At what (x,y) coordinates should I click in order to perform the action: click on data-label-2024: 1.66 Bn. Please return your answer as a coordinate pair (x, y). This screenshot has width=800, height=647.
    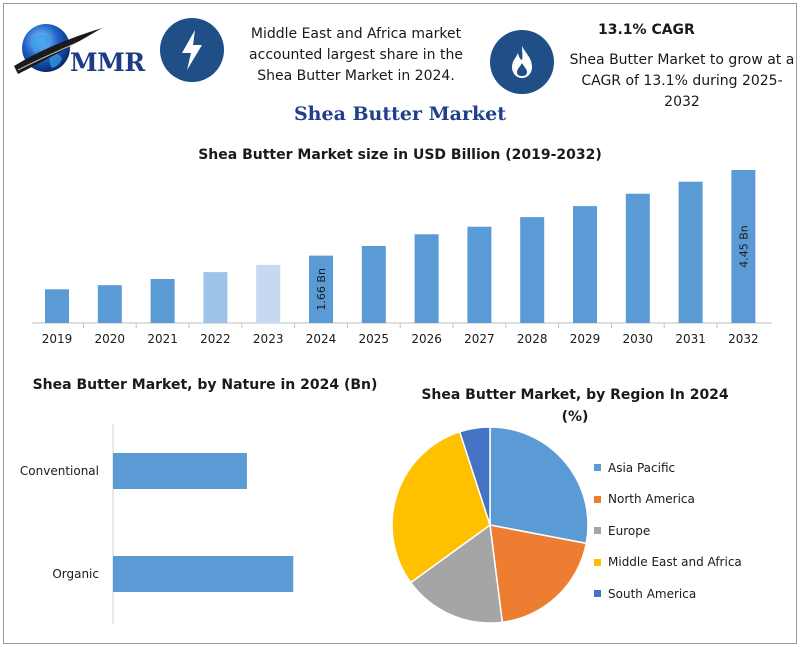
    Looking at the image, I should click on (321, 289).